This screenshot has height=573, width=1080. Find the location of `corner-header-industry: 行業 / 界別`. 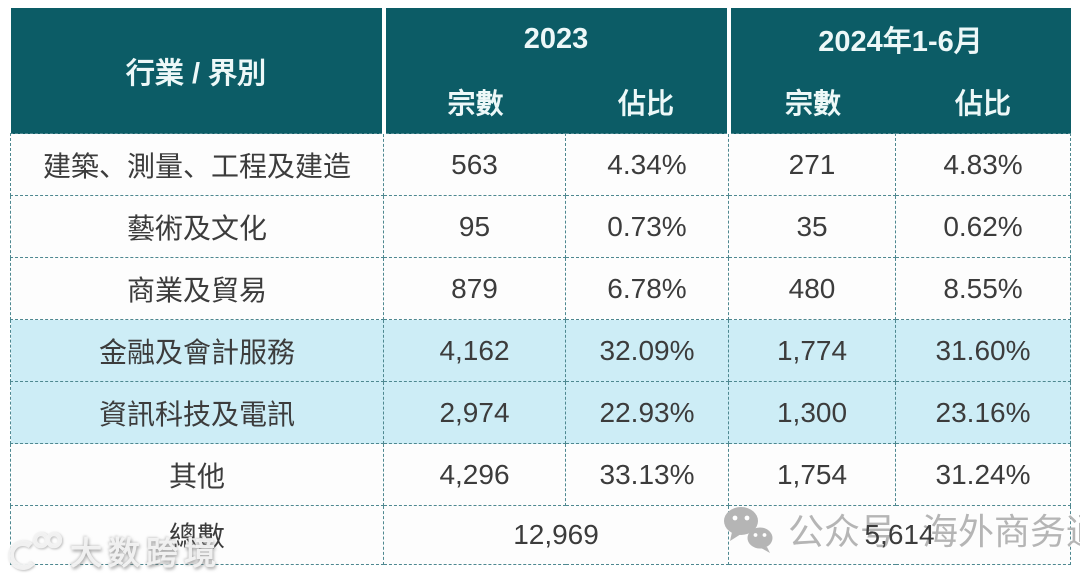

corner-header-industry: 行業 / 界別 is located at coordinates (197, 71).